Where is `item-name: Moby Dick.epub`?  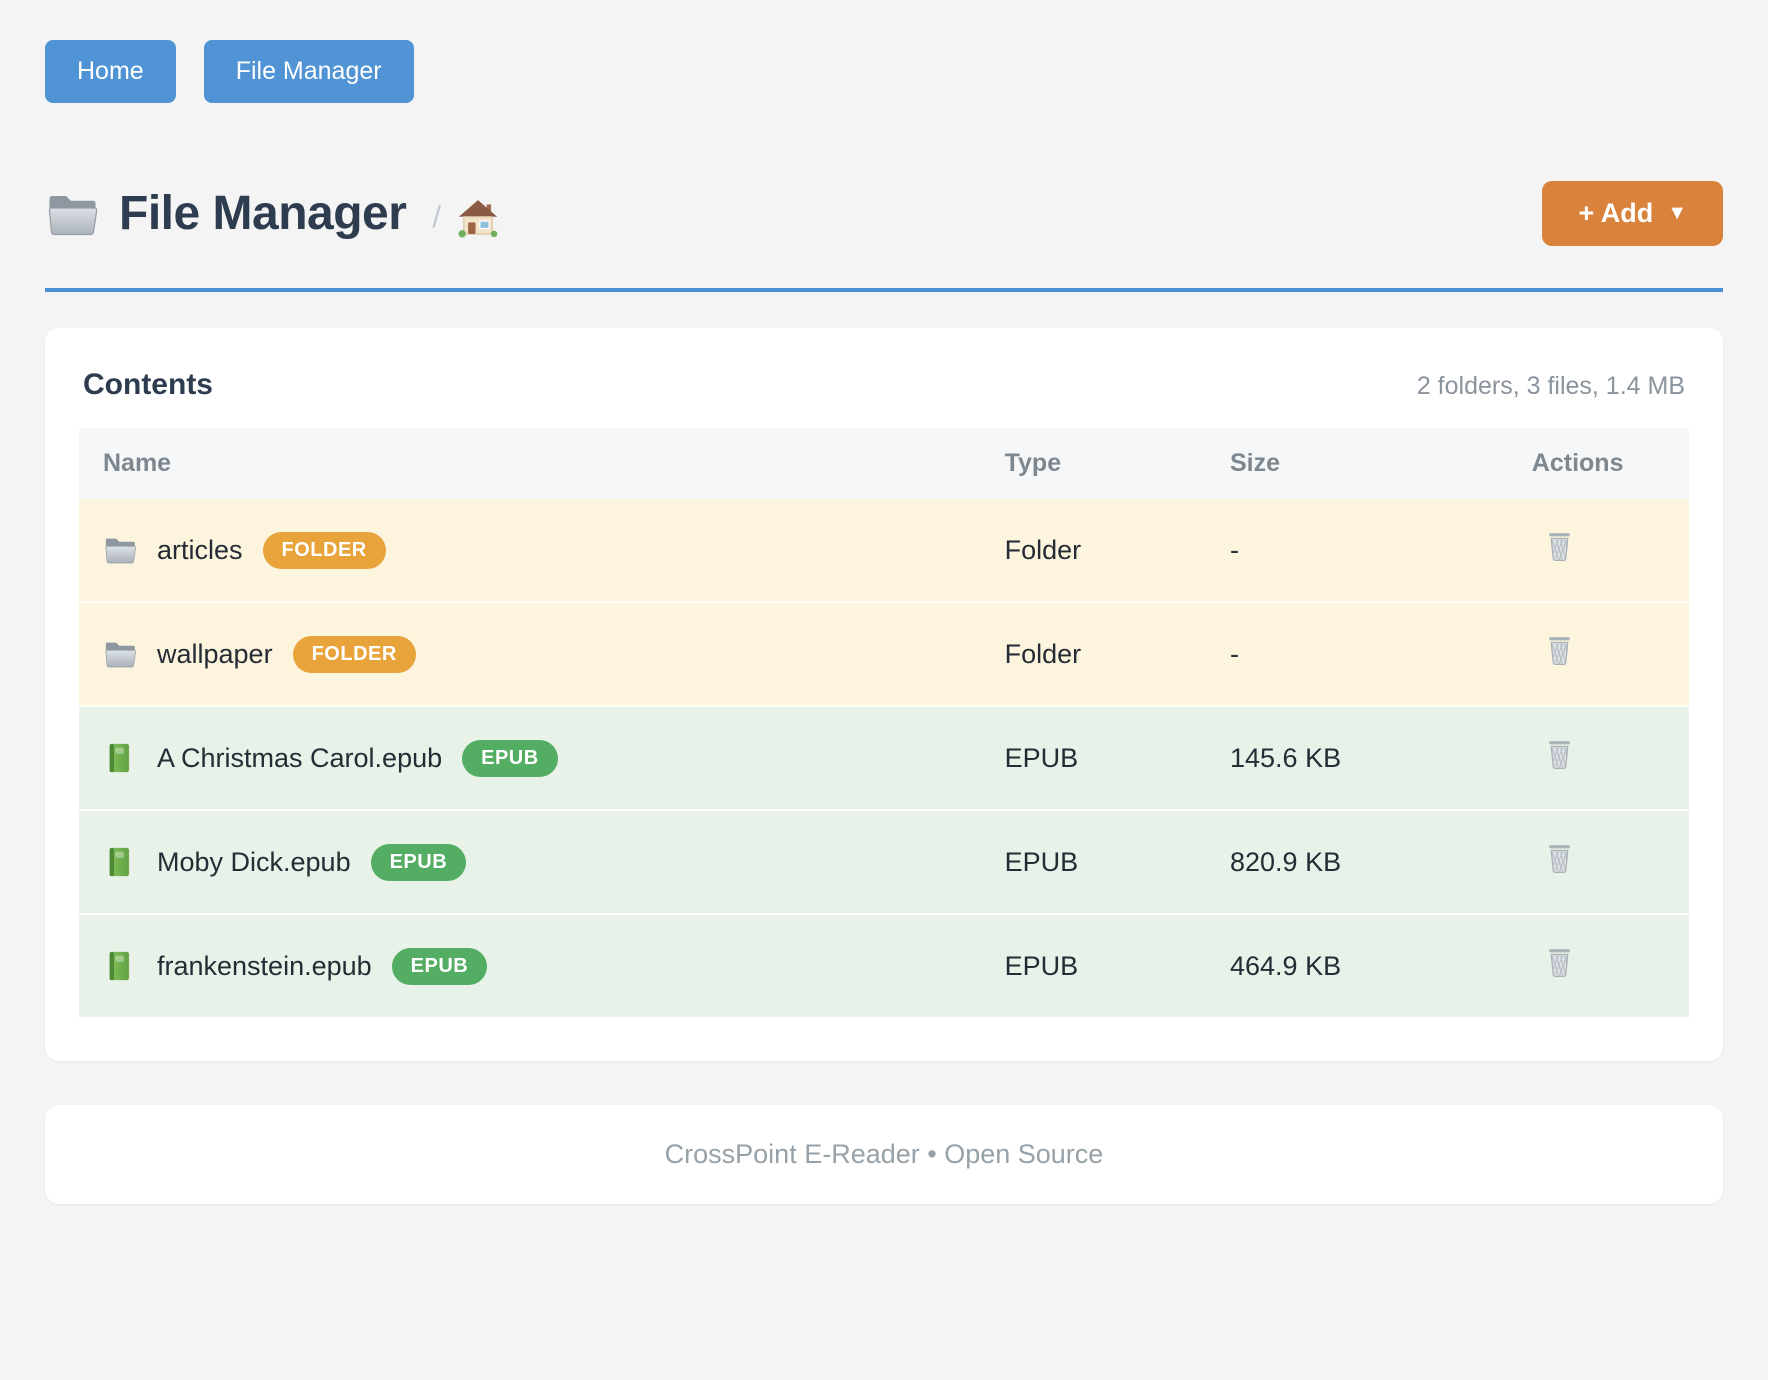 item-name: Moby Dick.epub is located at coordinates (254, 861).